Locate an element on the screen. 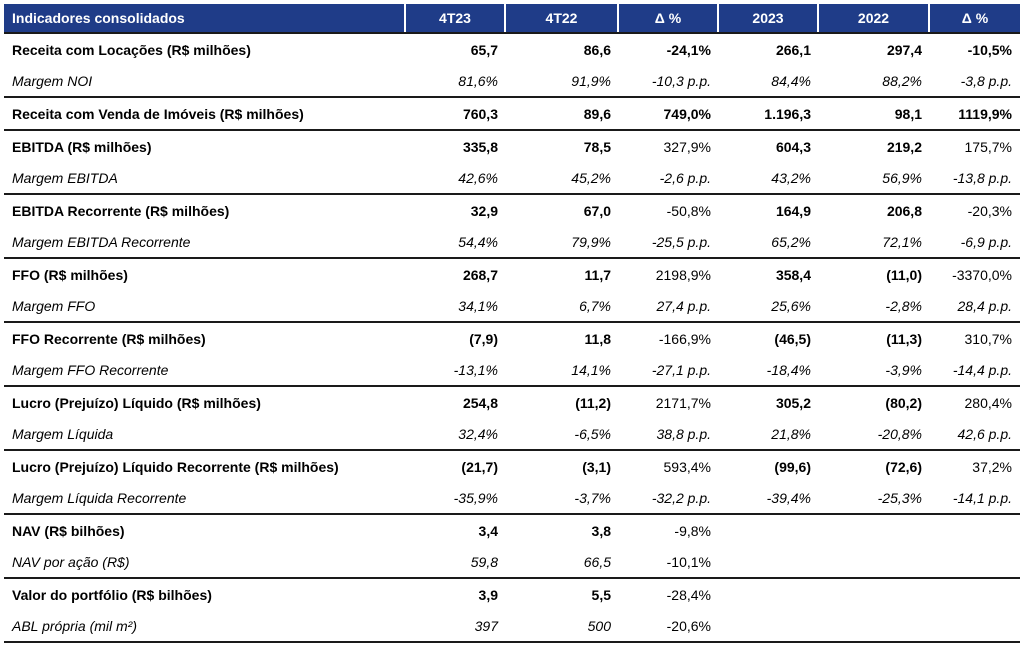 The height and width of the screenshot is (648, 1024). cell-delta-year: -10,5% is located at coordinates (975, 48).